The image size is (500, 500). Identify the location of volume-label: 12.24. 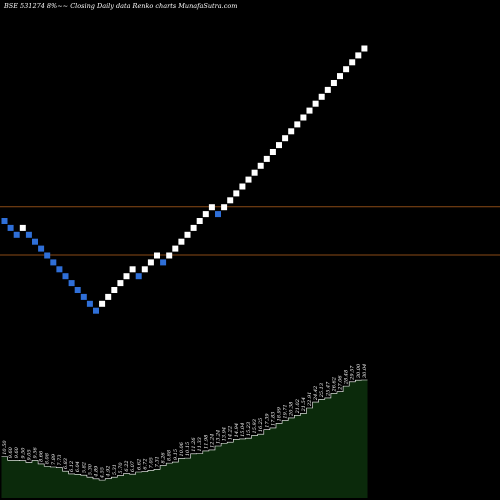
(212, 441).